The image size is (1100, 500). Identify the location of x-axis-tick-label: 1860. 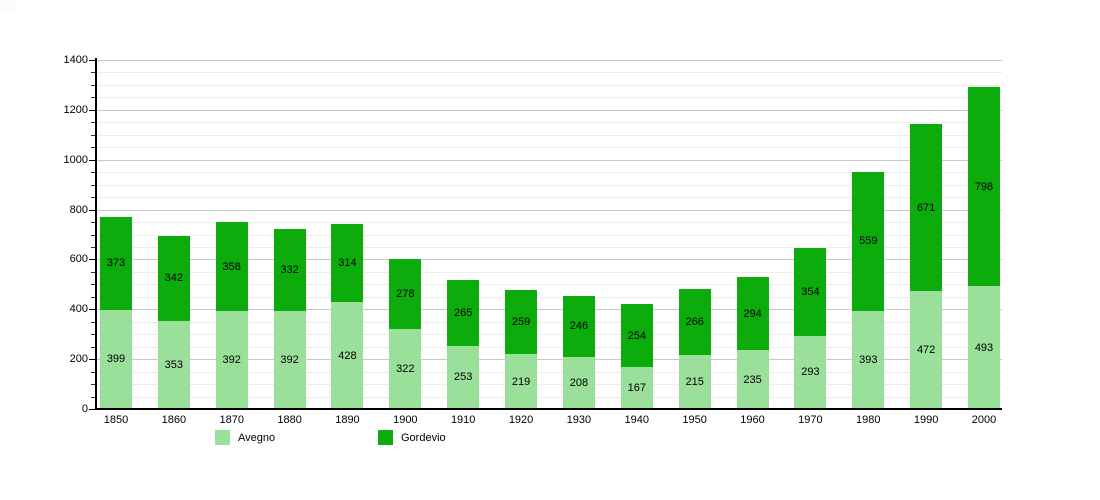
(174, 420).